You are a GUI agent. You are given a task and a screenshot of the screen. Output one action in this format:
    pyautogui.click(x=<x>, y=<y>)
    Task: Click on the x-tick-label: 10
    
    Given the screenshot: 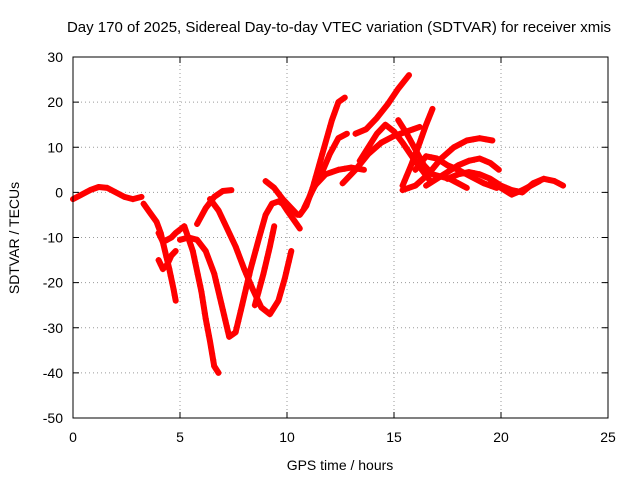 What is the action you would take?
    pyautogui.click(x=287, y=437)
    